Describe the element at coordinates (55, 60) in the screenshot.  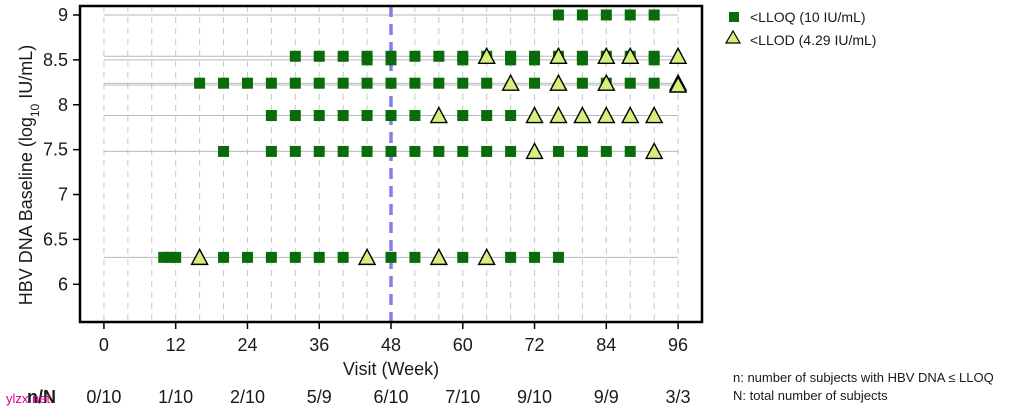
I see `y-tick-label: 8.5` at that location.